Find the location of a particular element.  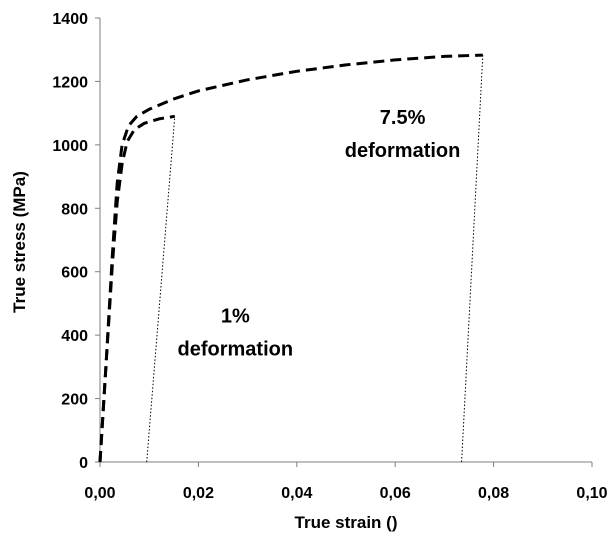

y-tick-label: 600 is located at coordinates (74, 273).